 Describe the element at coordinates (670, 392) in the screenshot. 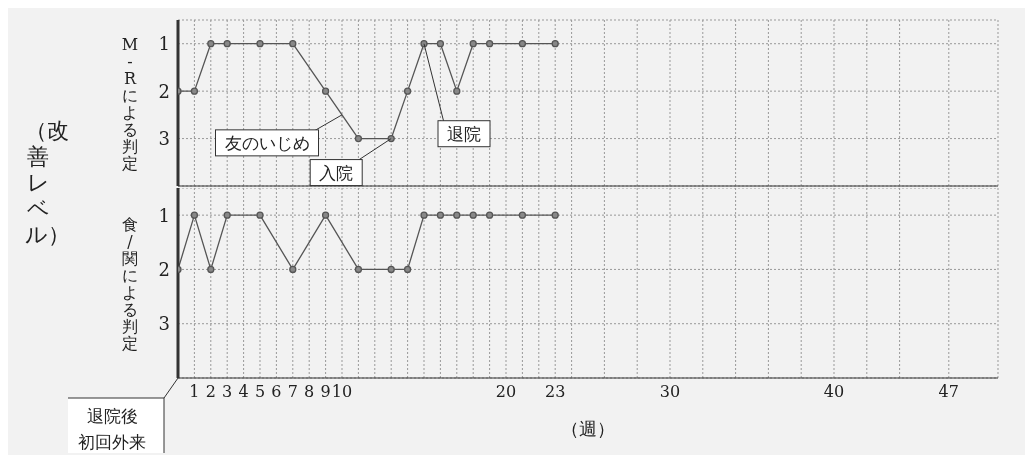

I see `x-tick-label: 30` at that location.